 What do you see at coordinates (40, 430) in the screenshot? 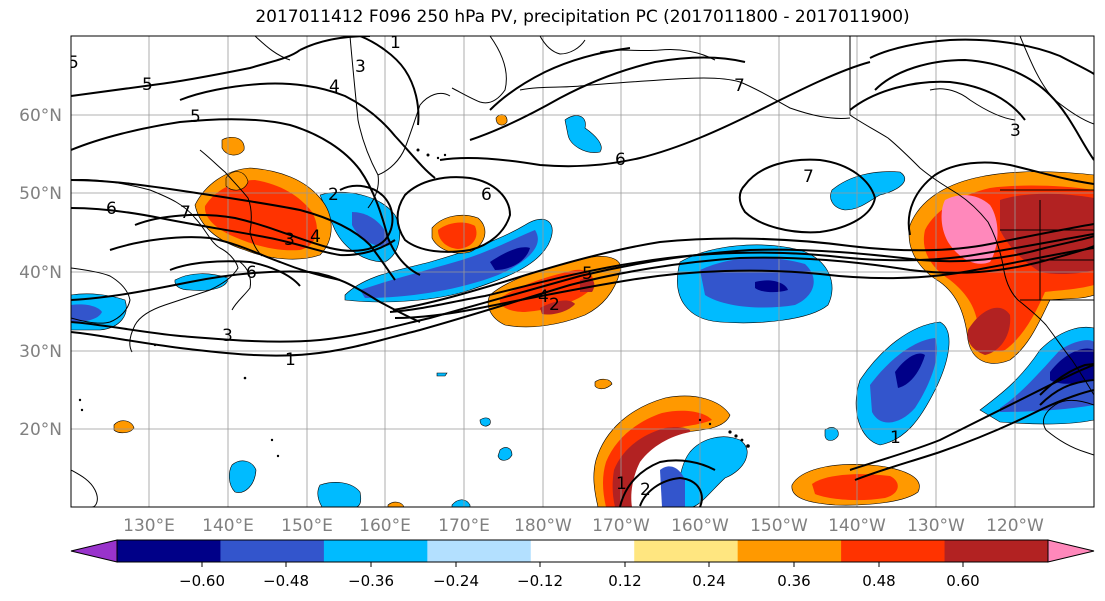
I see `lat-label: 20°N` at bounding box center [40, 430].